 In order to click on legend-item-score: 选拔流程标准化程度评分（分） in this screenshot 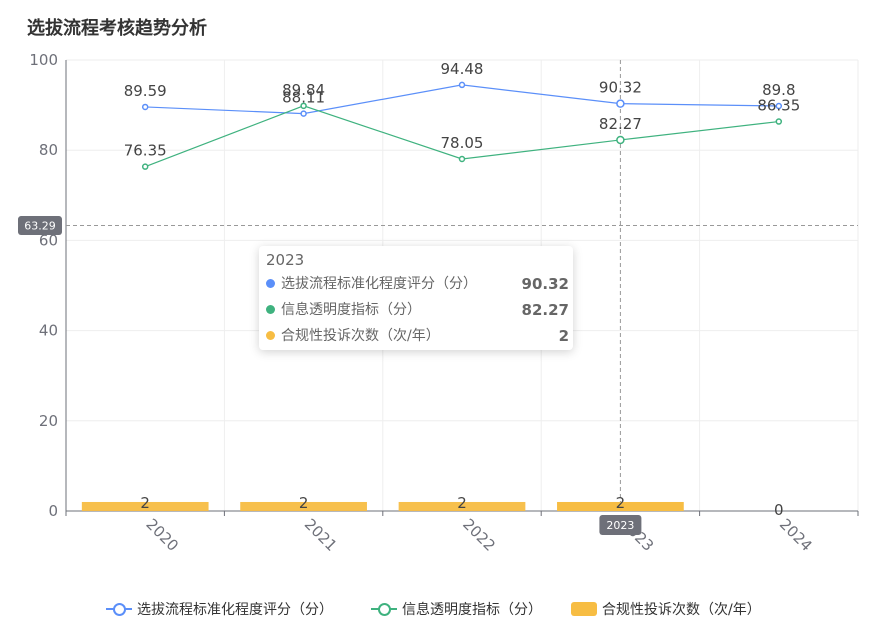, I will do `click(219, 609)`.